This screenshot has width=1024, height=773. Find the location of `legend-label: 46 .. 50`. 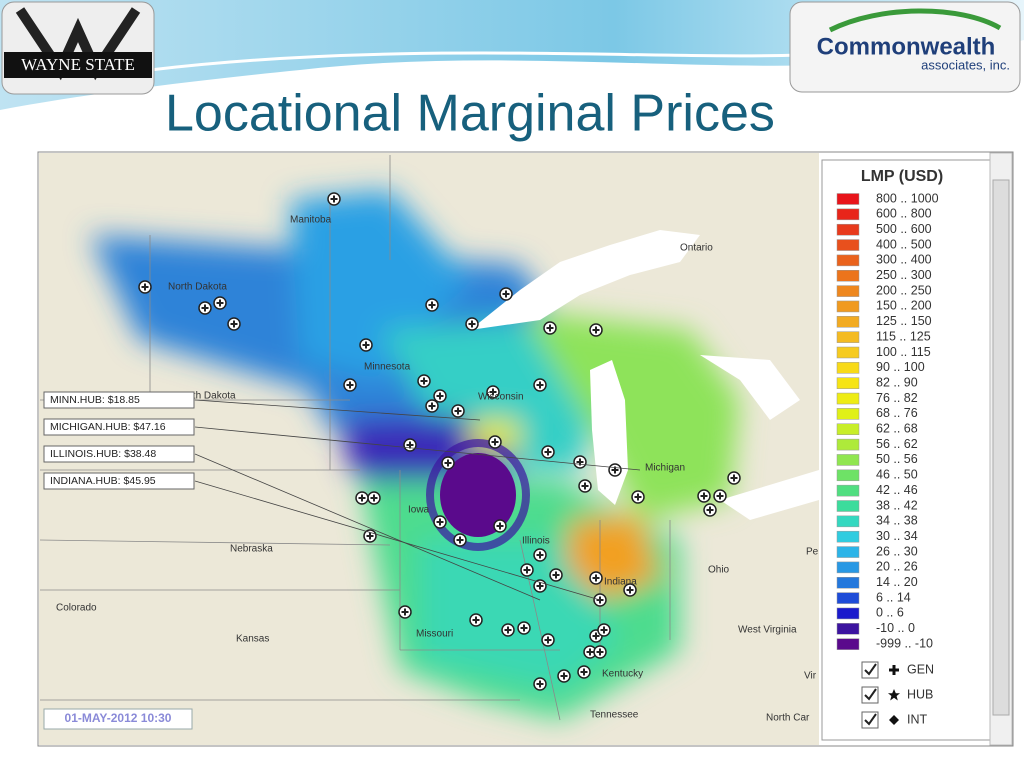

legend-label: 46 .. 50 is located at coordinates (897, 475).